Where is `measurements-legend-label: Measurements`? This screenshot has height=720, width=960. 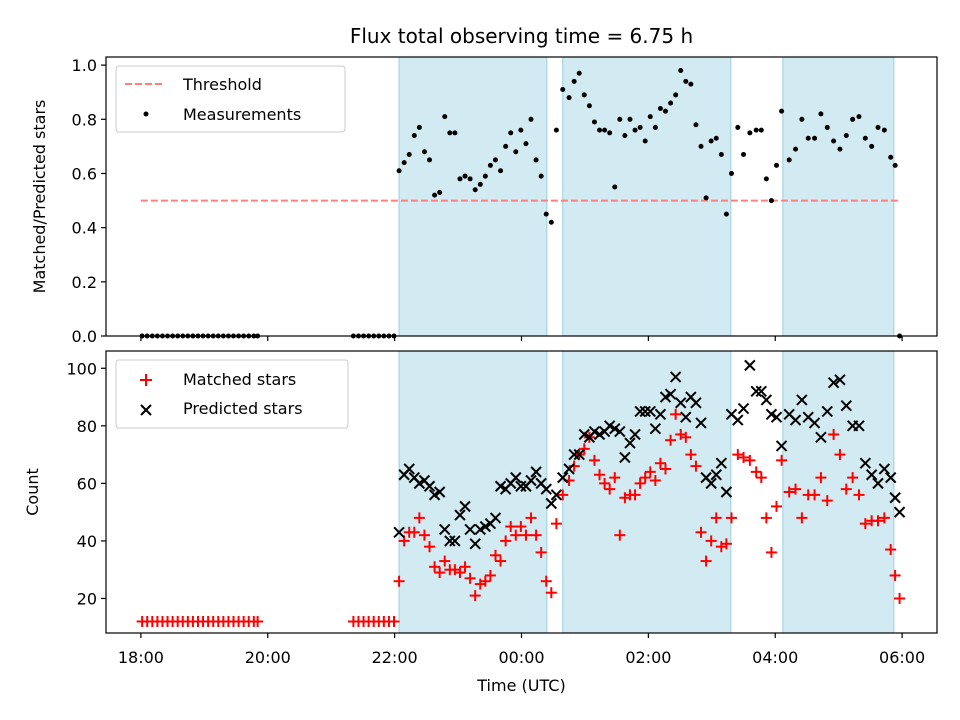
measurements-legend-label: Measurements is located at coordinates (242, 114).